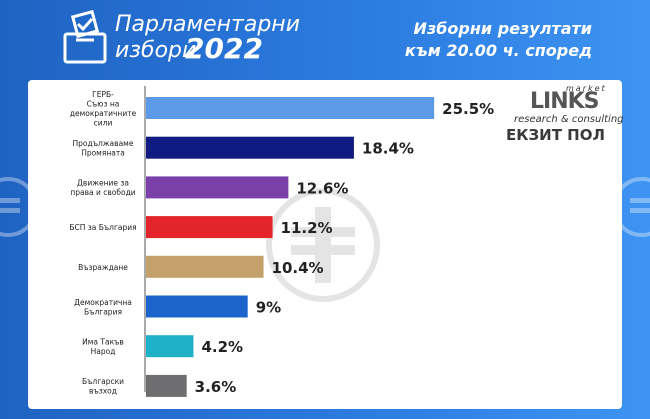 The width and height of the screenshot is (650, 419). I want to click on category-label: Продължаваме Промяната, so click(103, 148).